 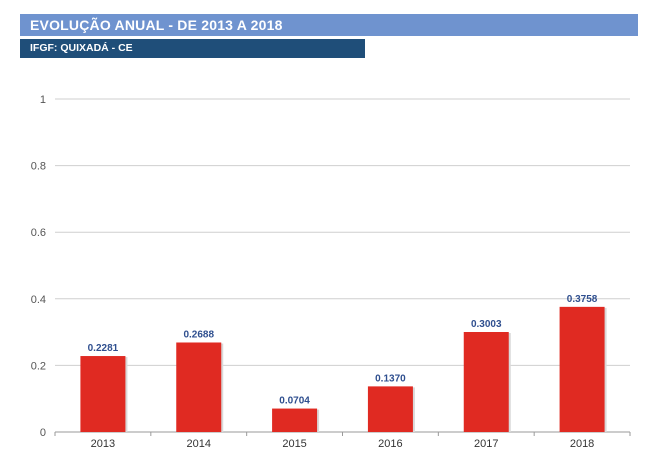 I want to click on y-tick-label: 0.6, so click(x=38, y=233).